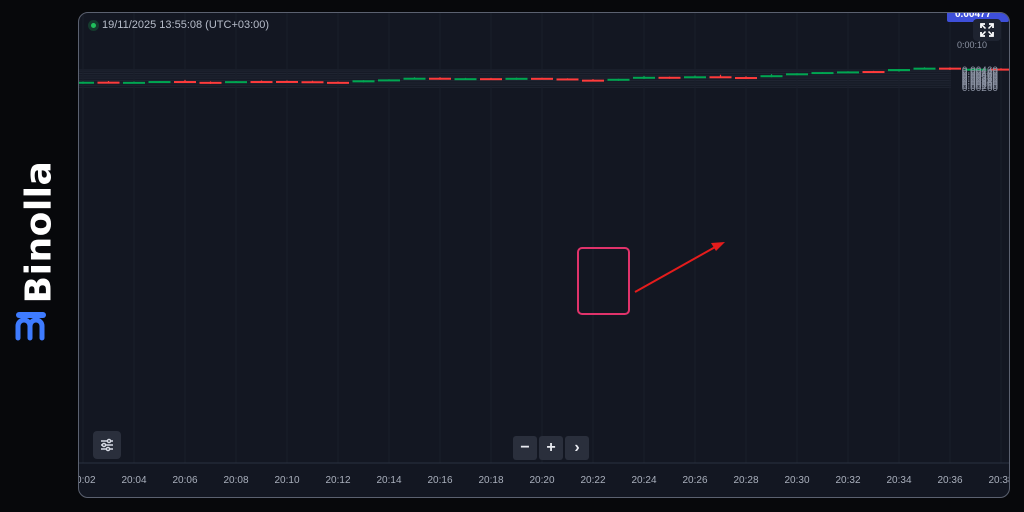 Image resolution: width=1024 pixels, height=512 pixels. Describe the element at coordinates (972, 45) in the screenshot. I see `countdown-label: 0:00:10` at that location.